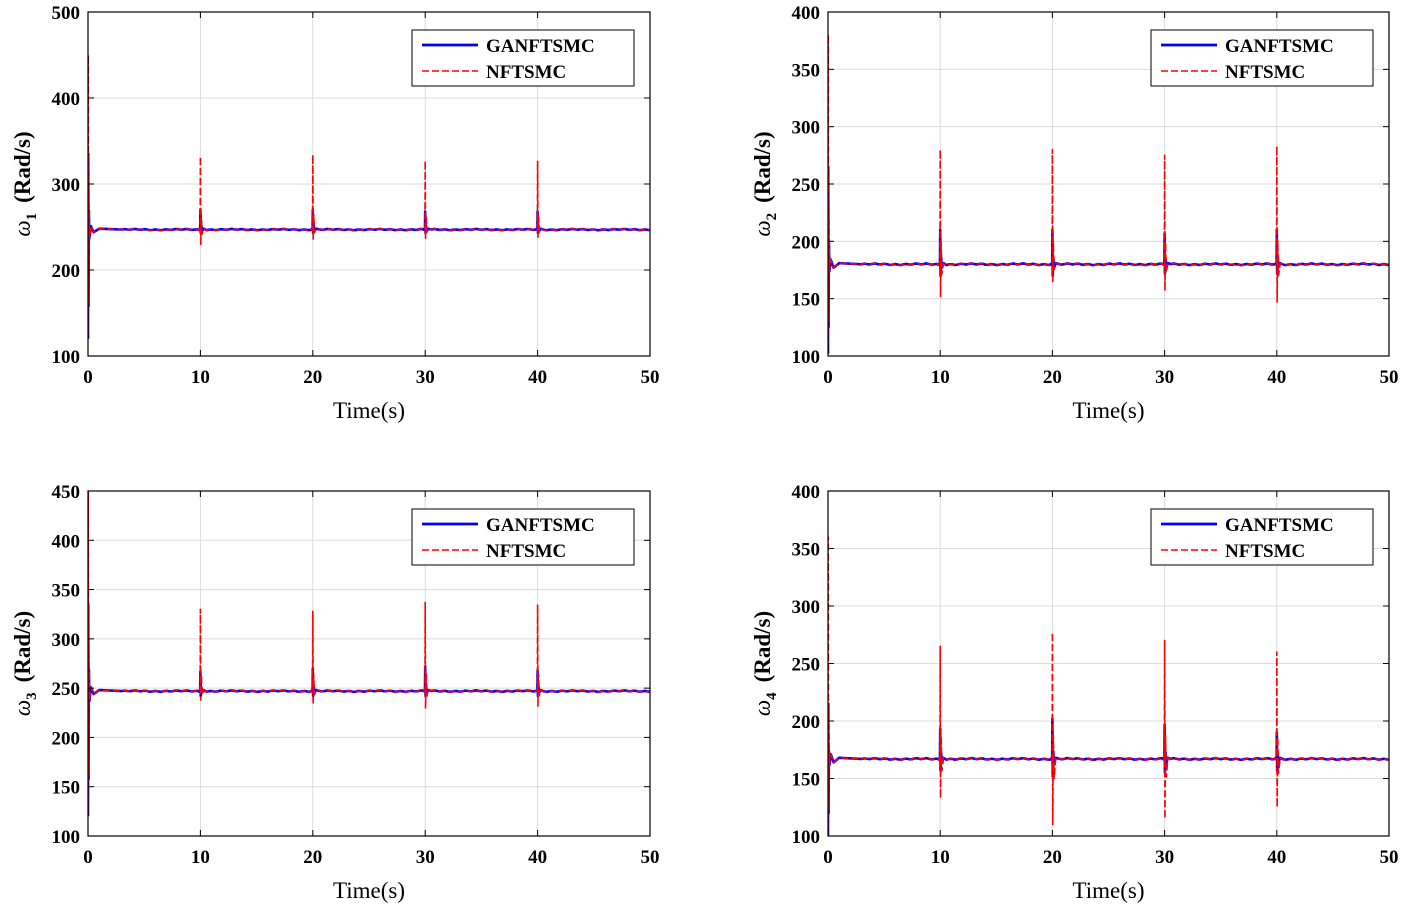 Image resolution: width=1403 pixels, height=907 pixels. I want to click on y-axis-label: ω1 (Rad/s), so click(25, 183).